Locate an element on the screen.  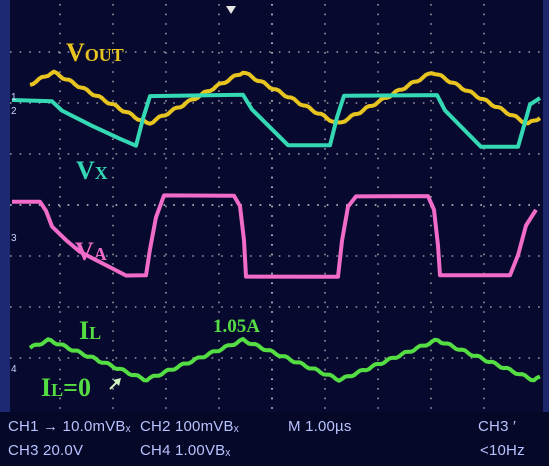
va-label-main: V is located at coordinates (84, 251).